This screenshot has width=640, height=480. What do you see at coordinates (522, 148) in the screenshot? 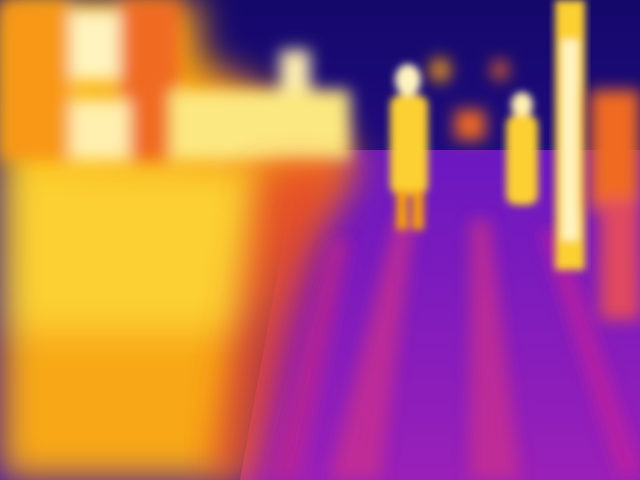
I see `person-right` at bounding box center [522, 148].